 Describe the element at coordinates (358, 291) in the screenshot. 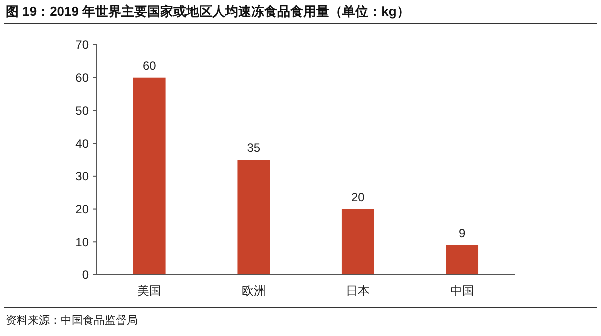

I see `x-tick-label: 日本` at that location.